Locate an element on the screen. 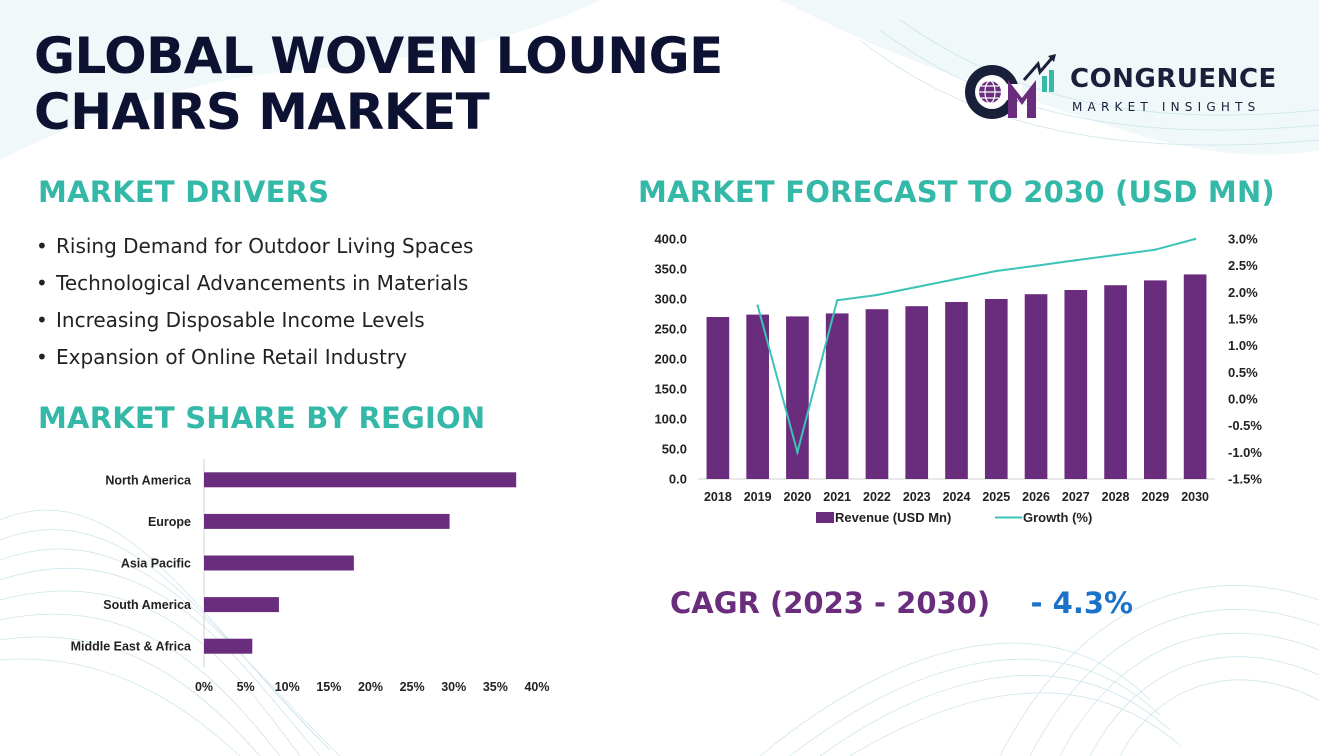  region-category-label: South America is located at coordinates (147, 605).